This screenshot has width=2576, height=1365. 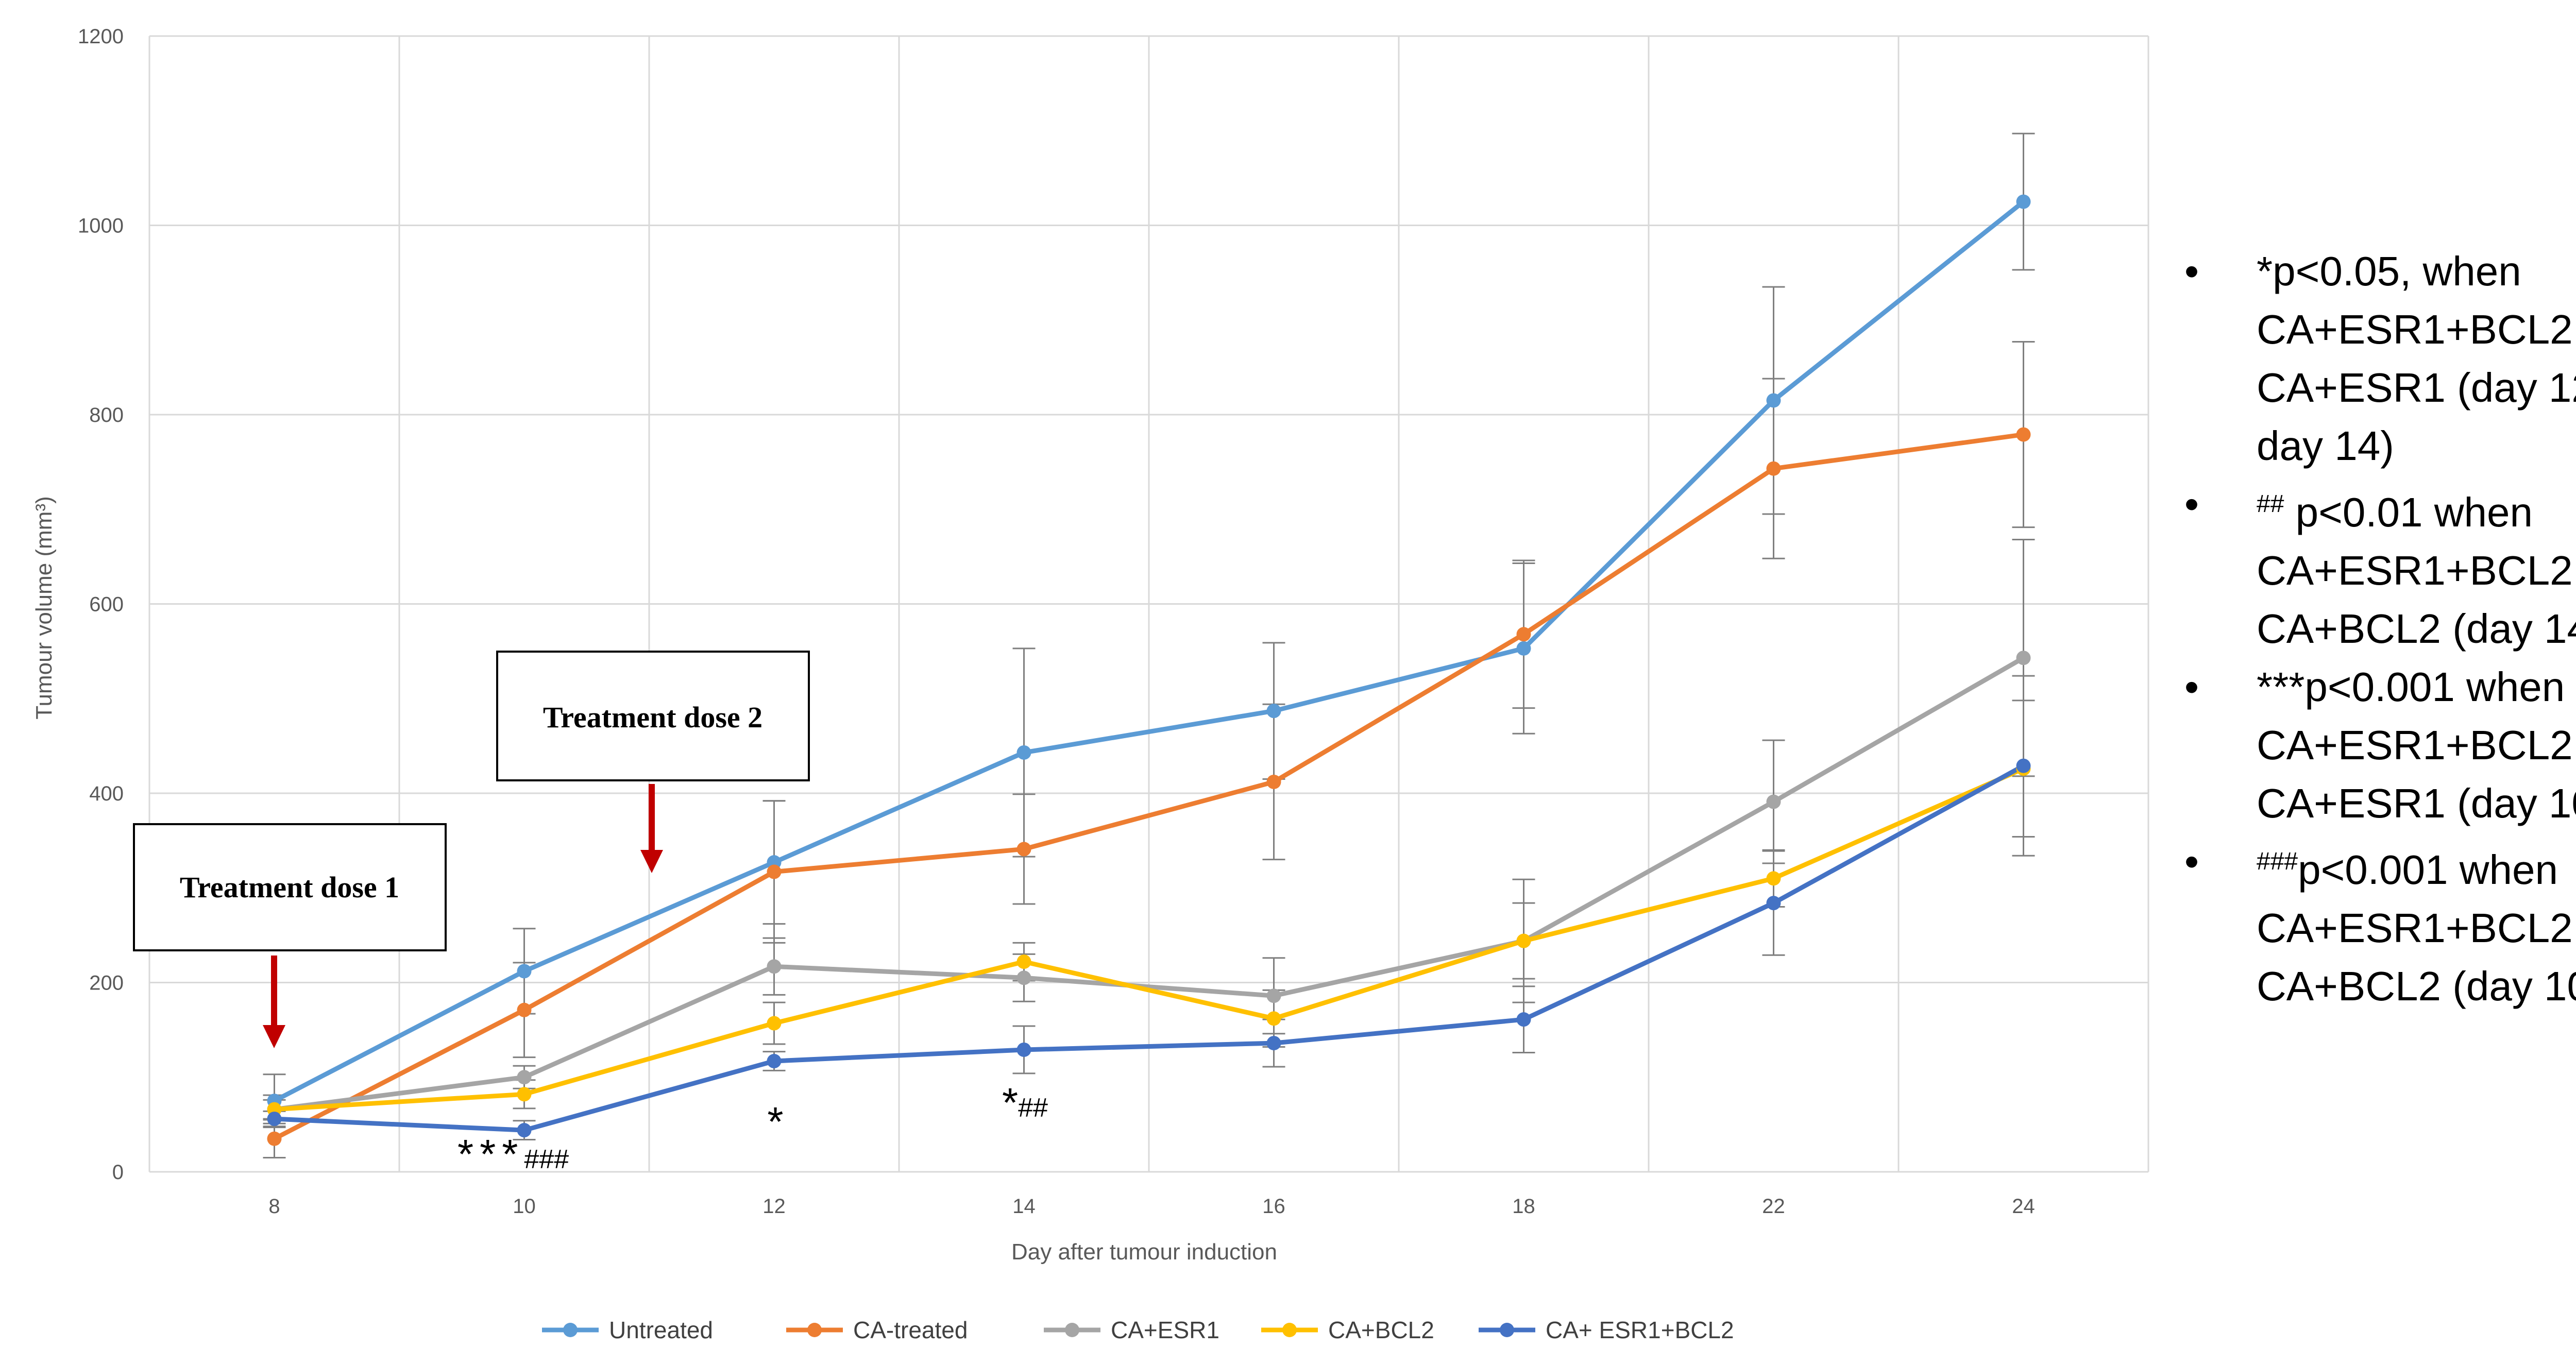 I want to click on note-superscript: ##, so click(x=2271, y=504).